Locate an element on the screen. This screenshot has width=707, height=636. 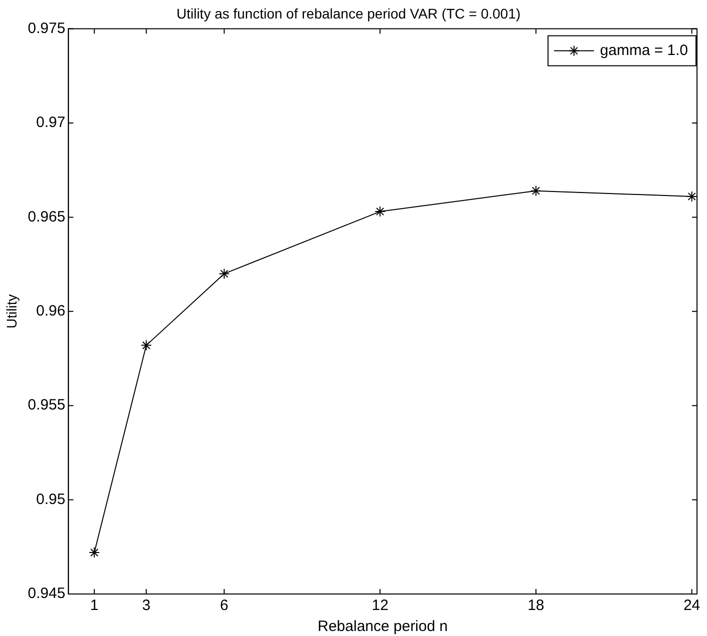
chart-title: Utility as function of rebalance period VAR (TC = 0.001) is located at coordinates (348, 13).